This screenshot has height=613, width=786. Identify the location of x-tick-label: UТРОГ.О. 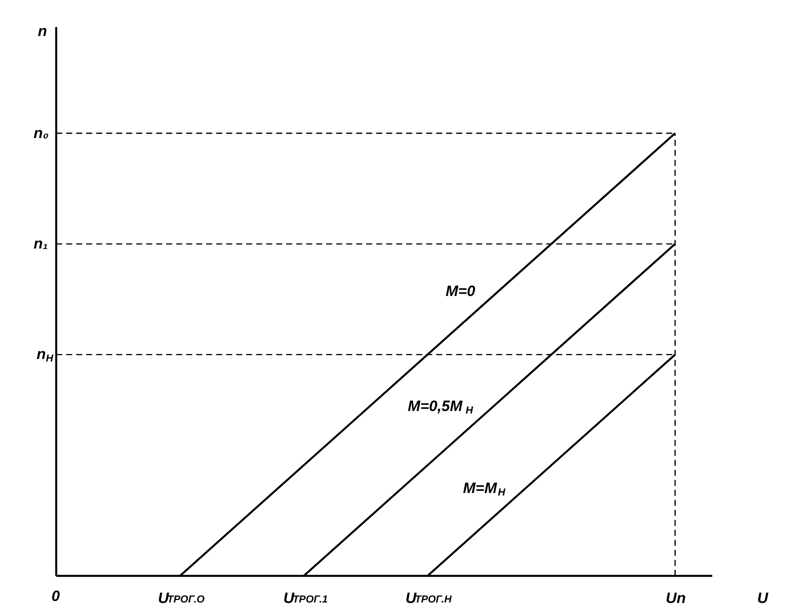
(181, 598).